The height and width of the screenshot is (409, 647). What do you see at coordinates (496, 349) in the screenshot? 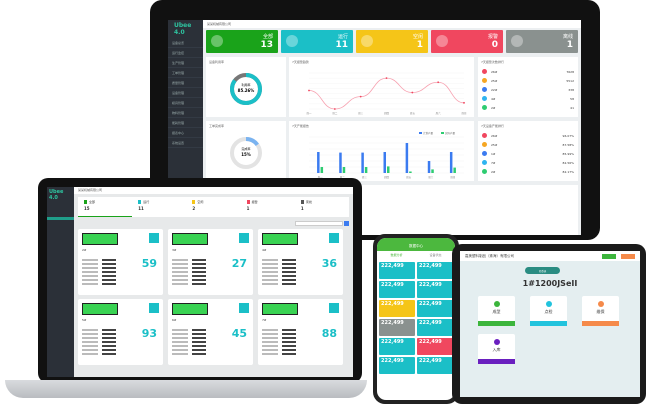
I see `action-card-3: 入库` at bounding box center [496, 349].